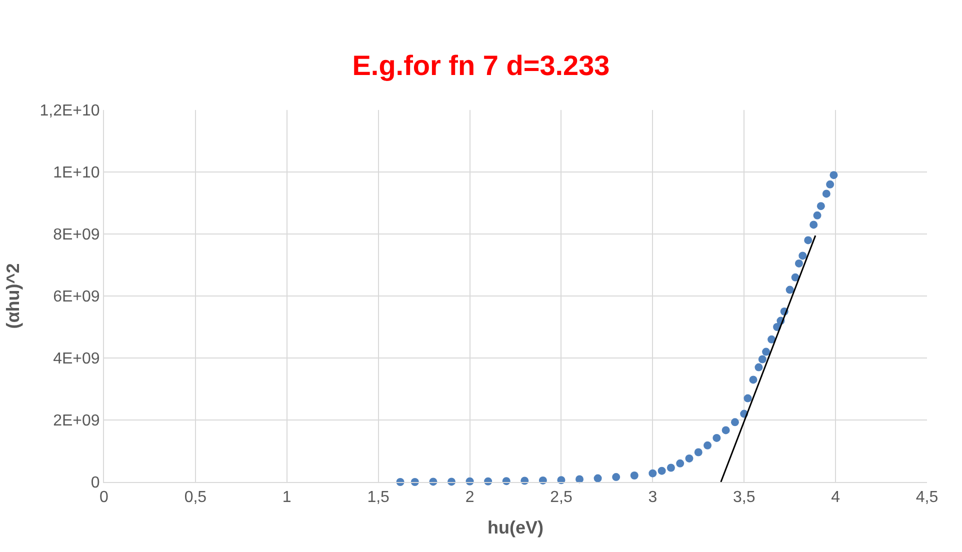 The height and width of the screenshot is (552, 962). Describe the element at coordinates (76, 297) in the screenshot. I see `y-tick-label: 6E+09` at that location.